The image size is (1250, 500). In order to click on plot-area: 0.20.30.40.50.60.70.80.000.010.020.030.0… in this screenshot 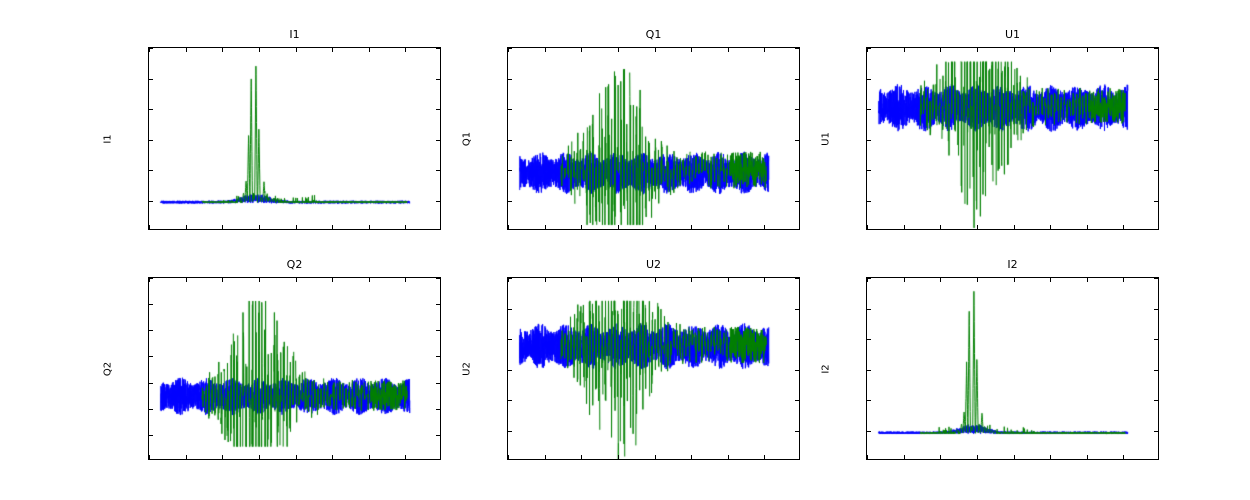, I will do `click(653, 138)`.